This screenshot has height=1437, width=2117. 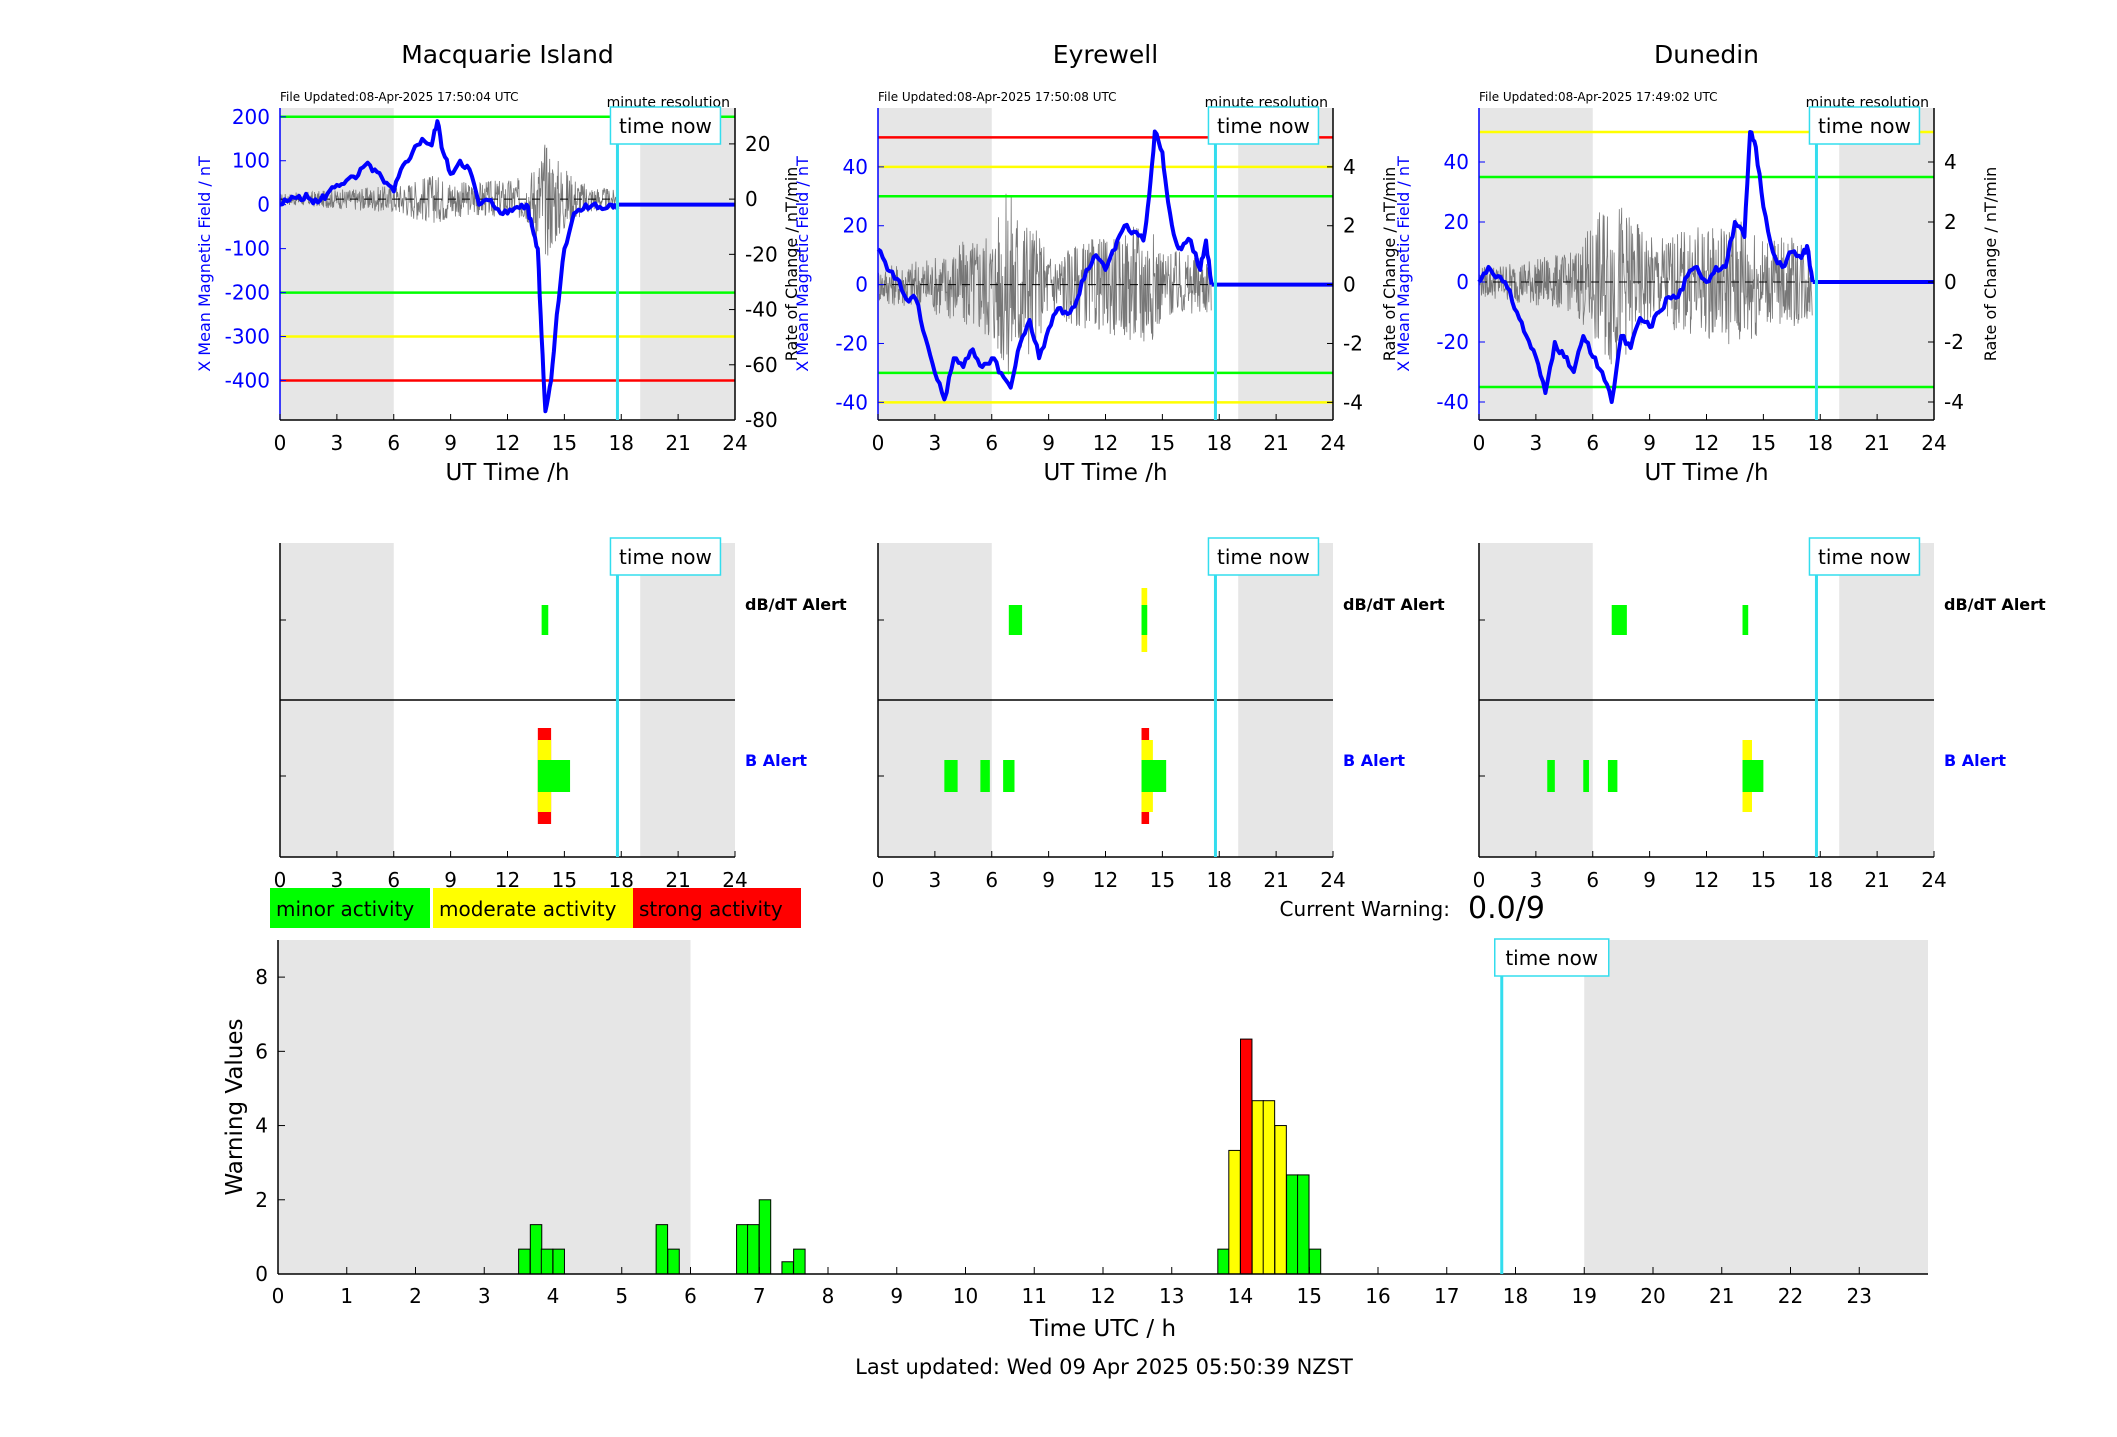 I want to click on right-tick-label: 0, so click(x=1349, y=285).